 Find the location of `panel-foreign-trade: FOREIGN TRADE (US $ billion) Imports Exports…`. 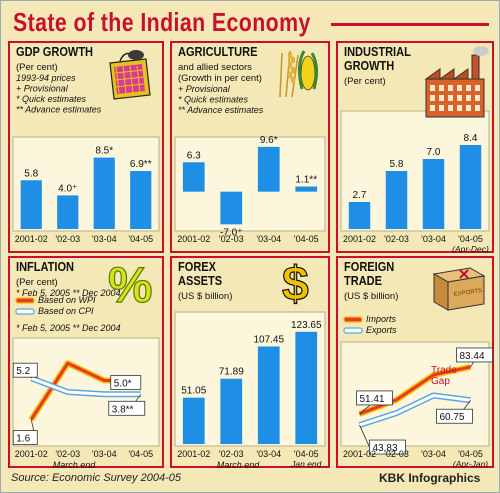

panel-foreign-trade: FOREIGN TRADE (US $ billion) Imports Exports… is located at coordinates (415, 362).